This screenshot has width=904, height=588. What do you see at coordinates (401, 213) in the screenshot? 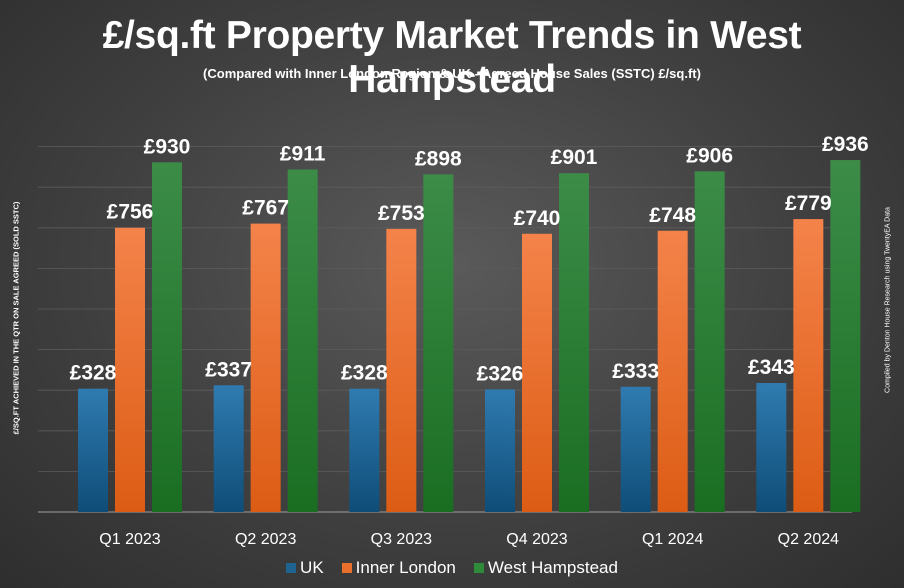
I see `data-label: £753` at bounding box center [401, 213].